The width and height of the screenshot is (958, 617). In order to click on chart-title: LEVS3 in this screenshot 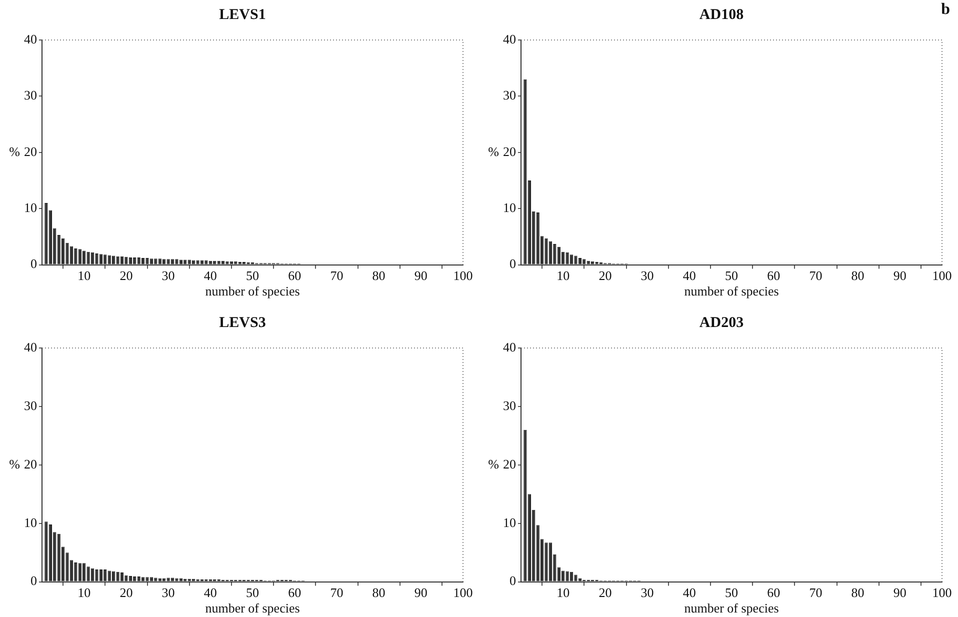, I will do `click(242, 322)`.